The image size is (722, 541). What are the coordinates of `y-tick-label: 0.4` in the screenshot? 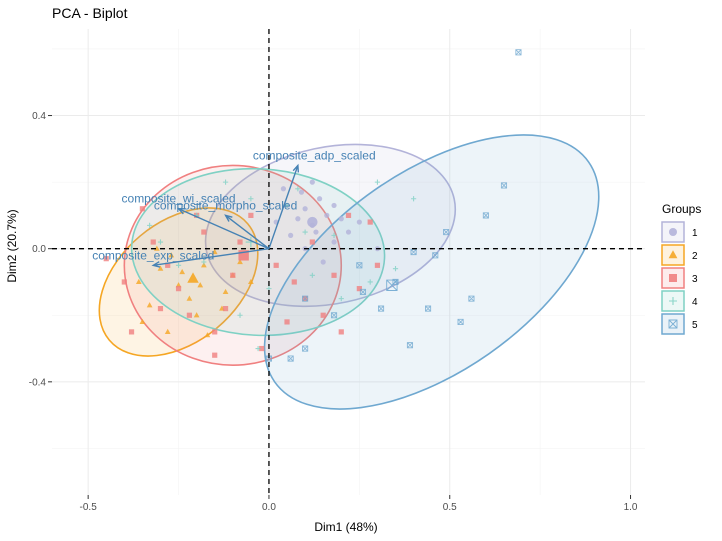 It's located at (39, 116).